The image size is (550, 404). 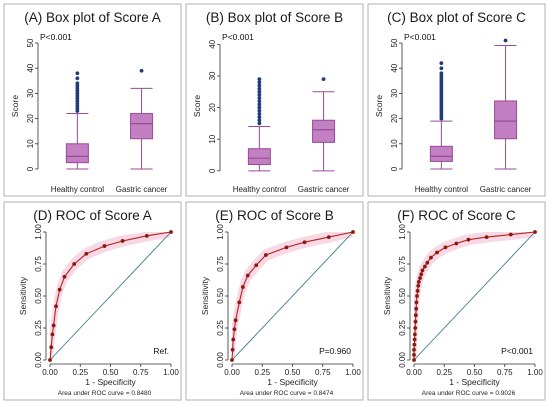 What do you see at coordinates (232, 372) in the screenshot?
I see `x-tick-label: 0.00` at bounding box center [232, 372].